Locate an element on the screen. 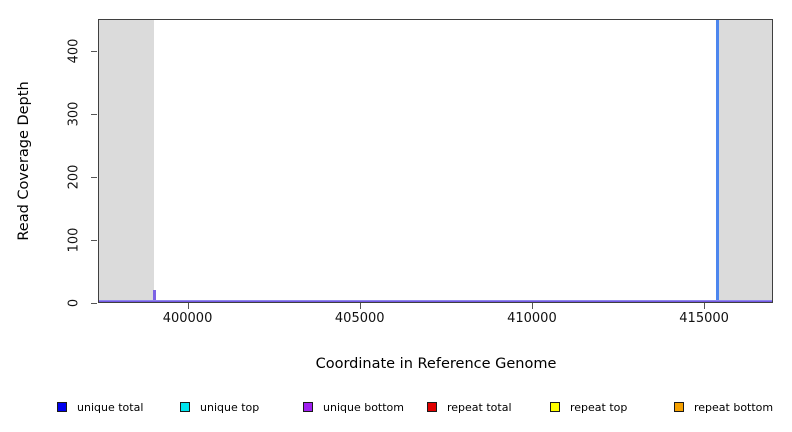 The height and width of the screenshot is (432, 792). unique-bottom-spike is located at coordinates (154, 296).